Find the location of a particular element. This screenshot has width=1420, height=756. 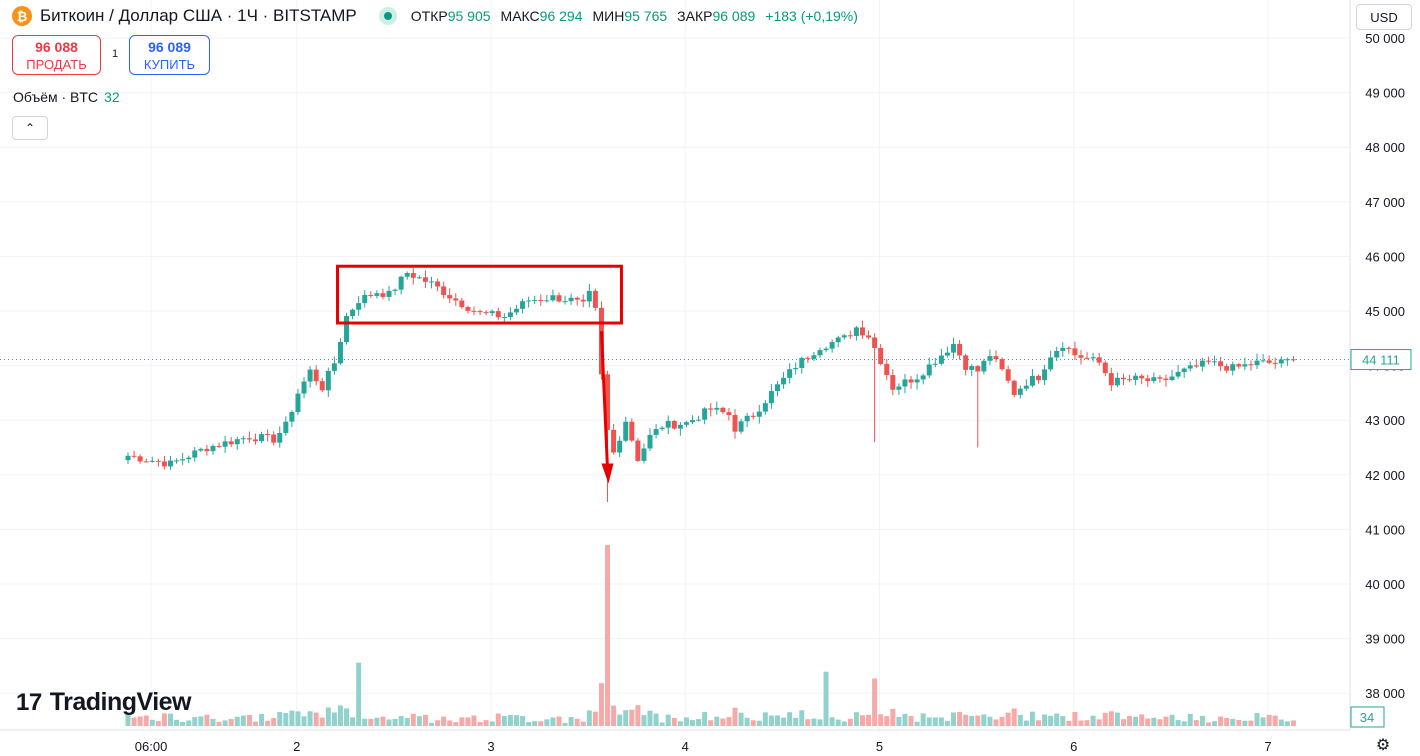

sell-button: 96 088 ПРОДАТЬ is located at coordinates (56, 55).